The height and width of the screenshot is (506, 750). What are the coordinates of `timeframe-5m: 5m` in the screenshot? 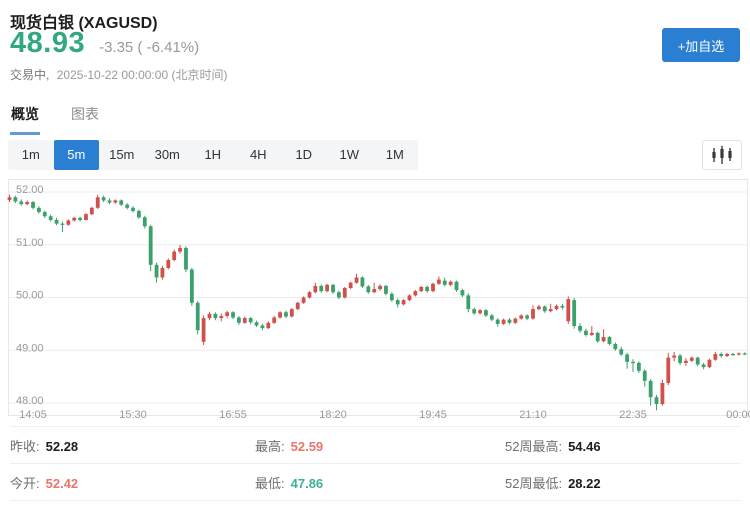 It's located at (76, 155).